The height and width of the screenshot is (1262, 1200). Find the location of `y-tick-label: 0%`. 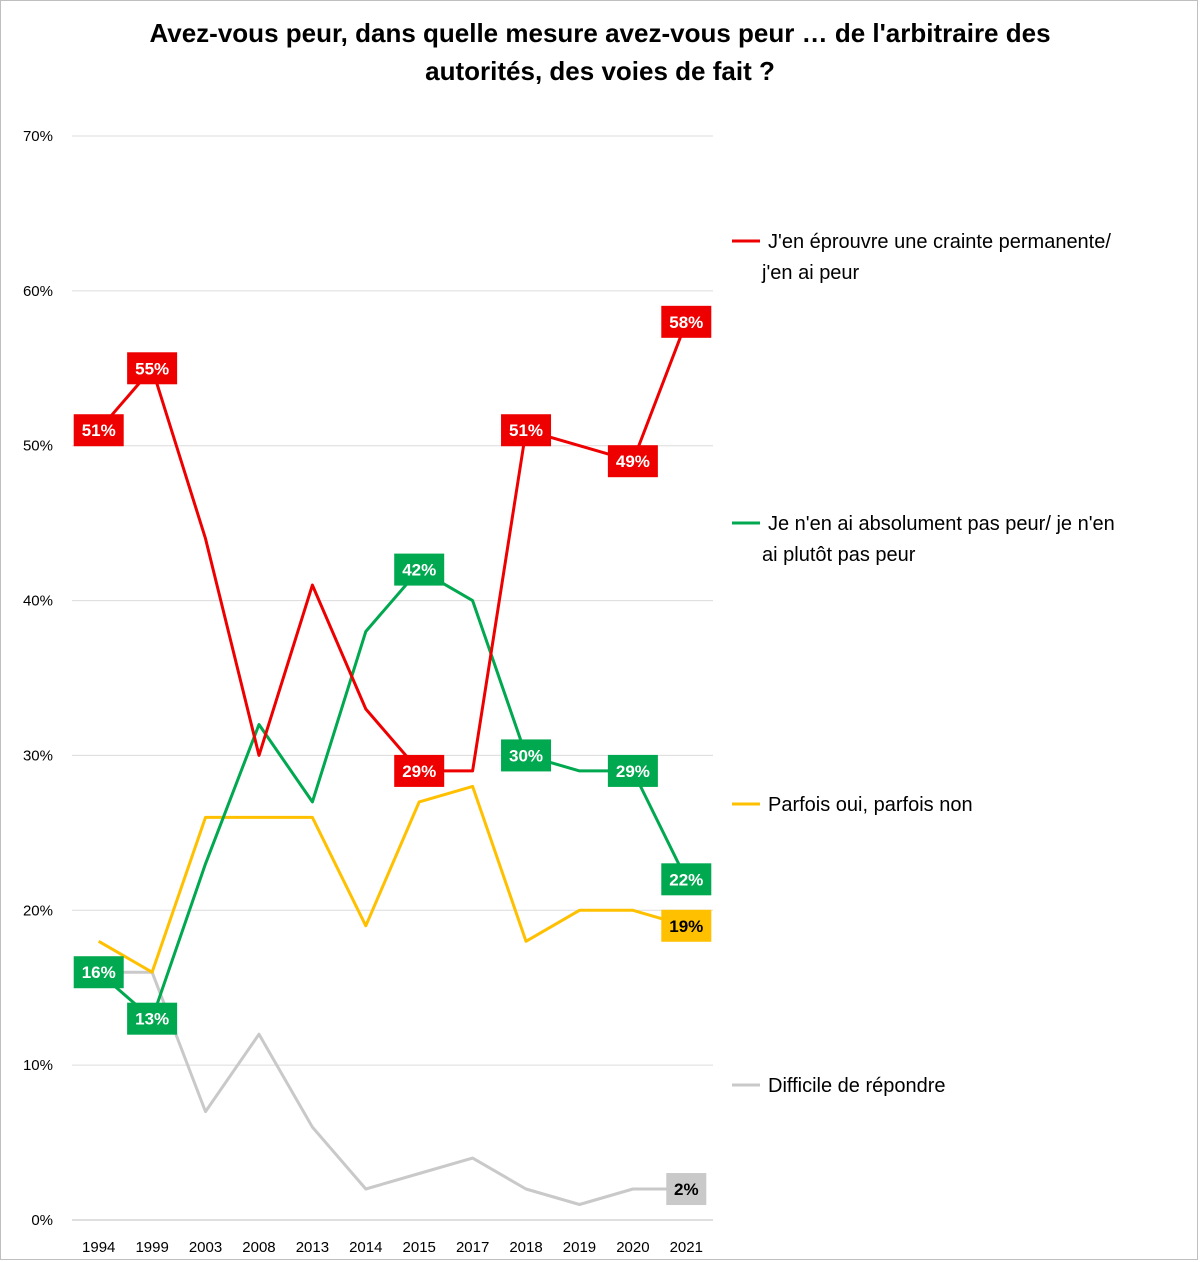

y-tick-label: 0% is located at coordinates (42, 1220).